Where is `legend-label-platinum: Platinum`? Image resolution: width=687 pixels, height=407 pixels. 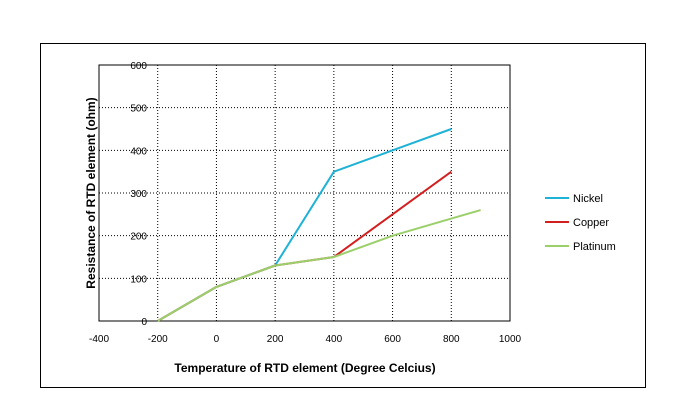 legend-label-platinum: Platinum is located at coordinates (594, 247).